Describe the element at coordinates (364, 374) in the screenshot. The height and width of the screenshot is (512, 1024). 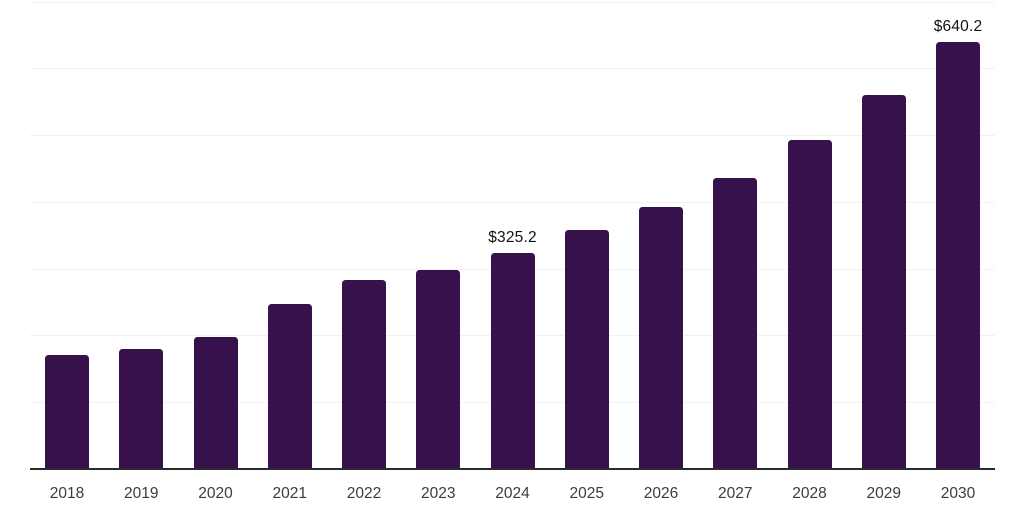
I see `bar-2022` at that location.